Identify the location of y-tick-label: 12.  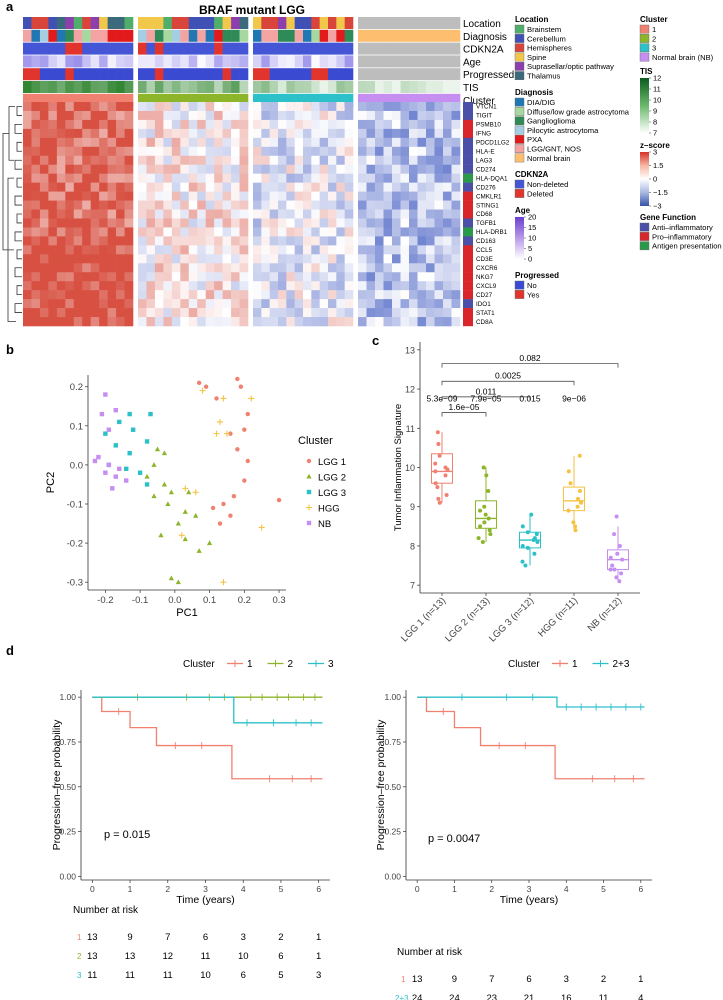
(410, 390).